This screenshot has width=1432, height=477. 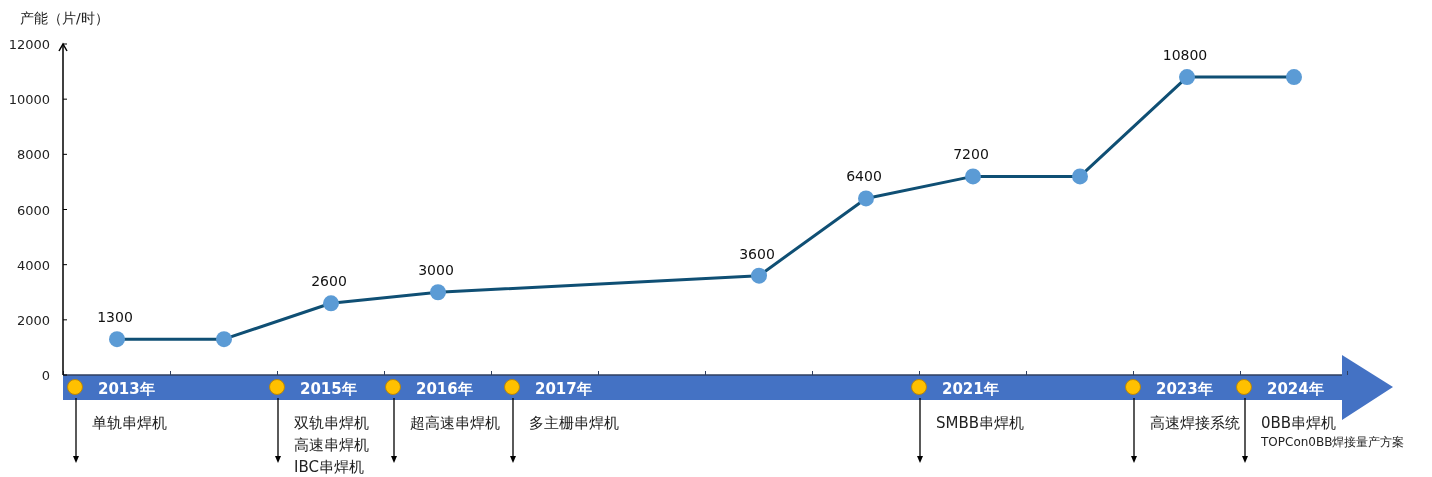 What do you see at coordinates (33, 320) in the screenshot?
I see `y-tick-label: 2000` at bounding box center [33, 320].